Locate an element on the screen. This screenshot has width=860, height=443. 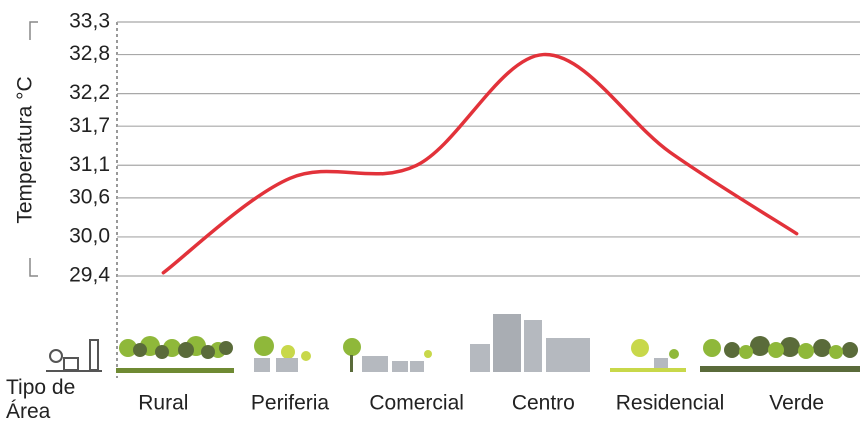
x-tick-label: Periferia is located at coordinates (290, 403).